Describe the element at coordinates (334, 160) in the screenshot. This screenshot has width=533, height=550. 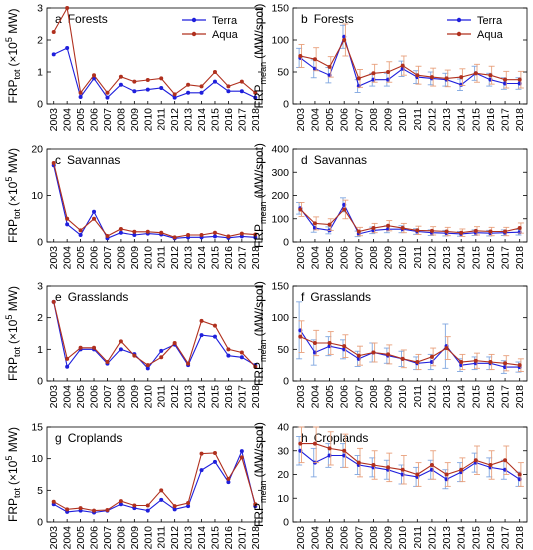
I see `panel-title: d Savannas` at that location.